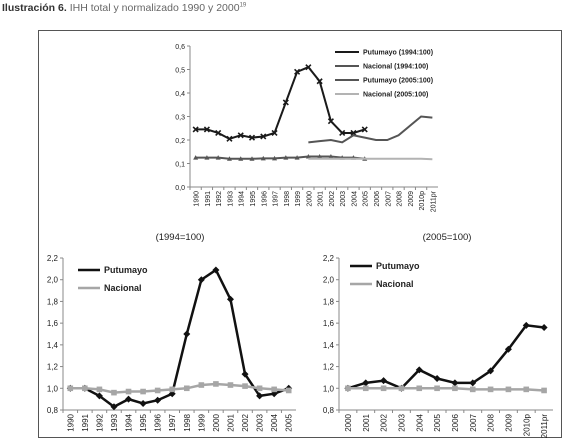 The image size is (570, 441). Describe the element at coordinates (180, 237) in the screenshot. I see `chart-title: (1994=100)` at that location.